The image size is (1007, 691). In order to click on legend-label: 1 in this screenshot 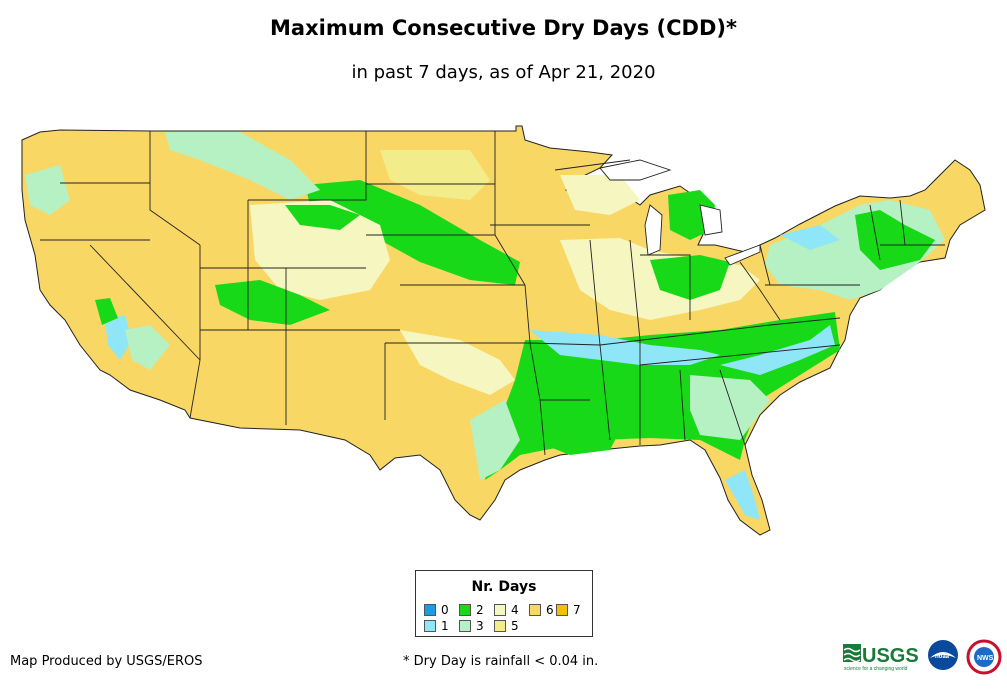, I will do `click(445, 626)`.